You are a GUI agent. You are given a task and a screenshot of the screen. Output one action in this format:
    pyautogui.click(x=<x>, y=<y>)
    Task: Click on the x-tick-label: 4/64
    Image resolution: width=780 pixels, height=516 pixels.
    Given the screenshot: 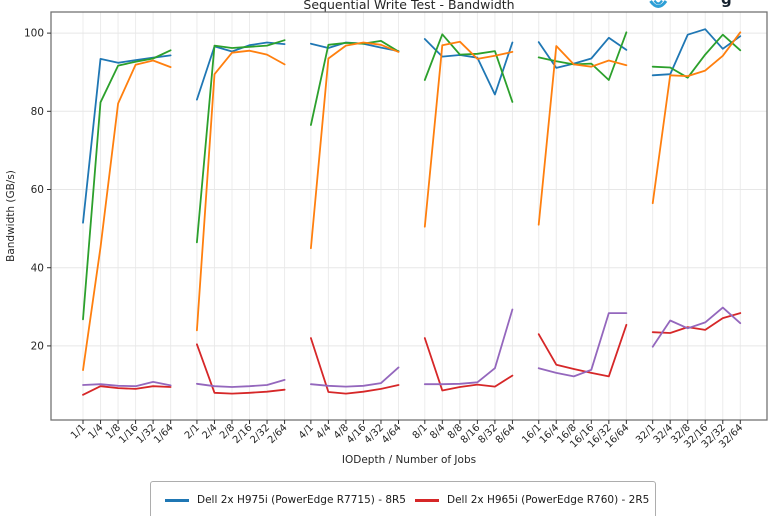 What is the action you would take?
    pyautogui.click(x=392, y=434)
    